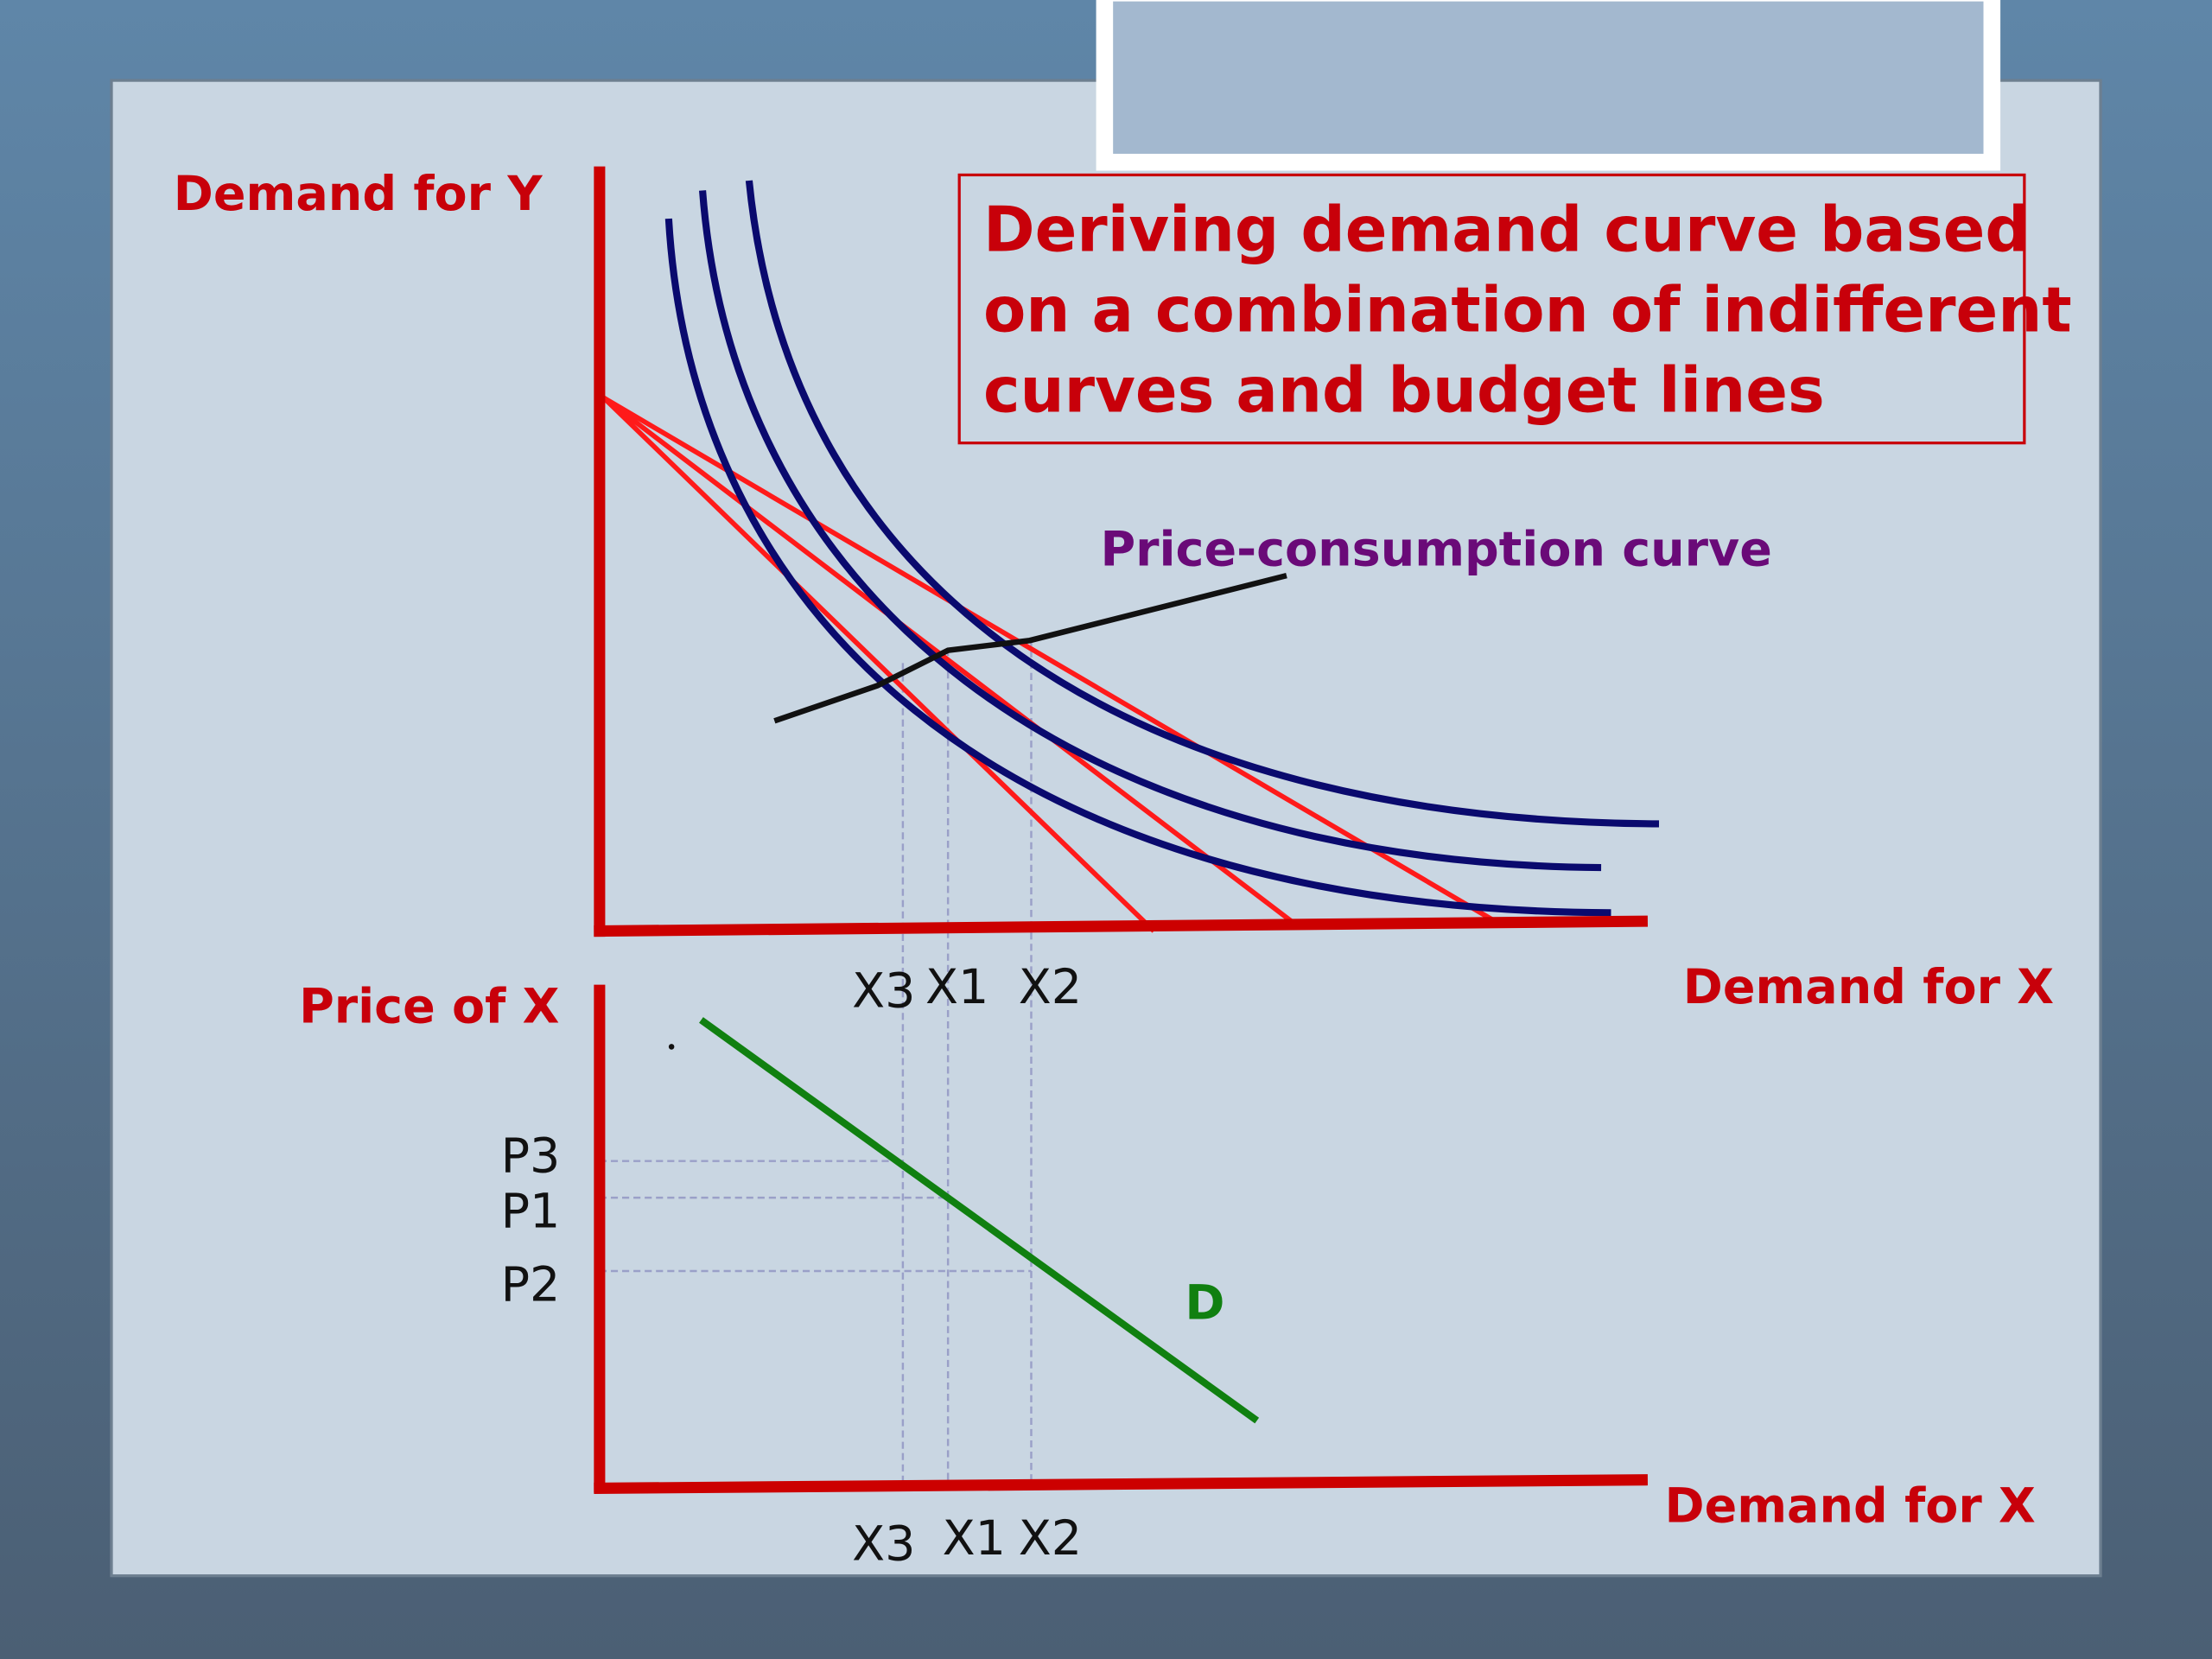 This screenshot has width=2212, height=1659. I want to click on y-axis-label: Demand for Y, so click(358, 194).